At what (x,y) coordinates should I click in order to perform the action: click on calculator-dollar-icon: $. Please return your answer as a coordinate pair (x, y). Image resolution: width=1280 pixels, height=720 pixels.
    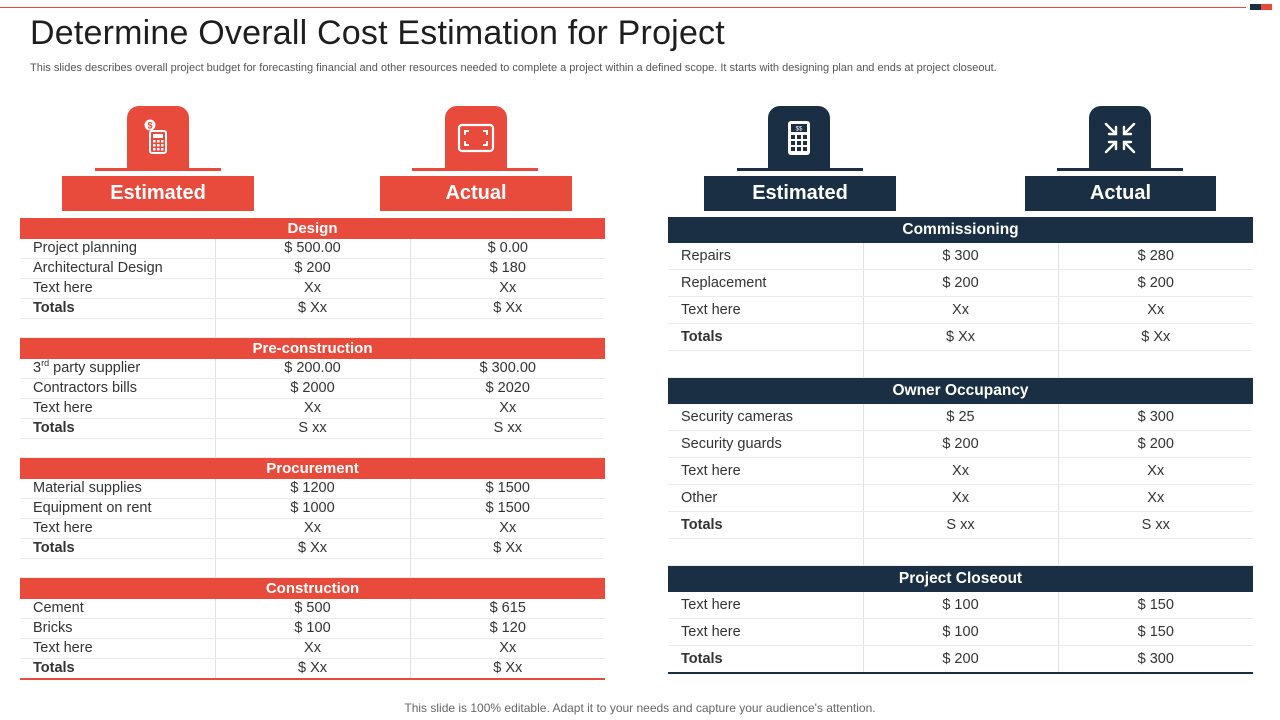
    Looking at the image, I should click on (158, 138).